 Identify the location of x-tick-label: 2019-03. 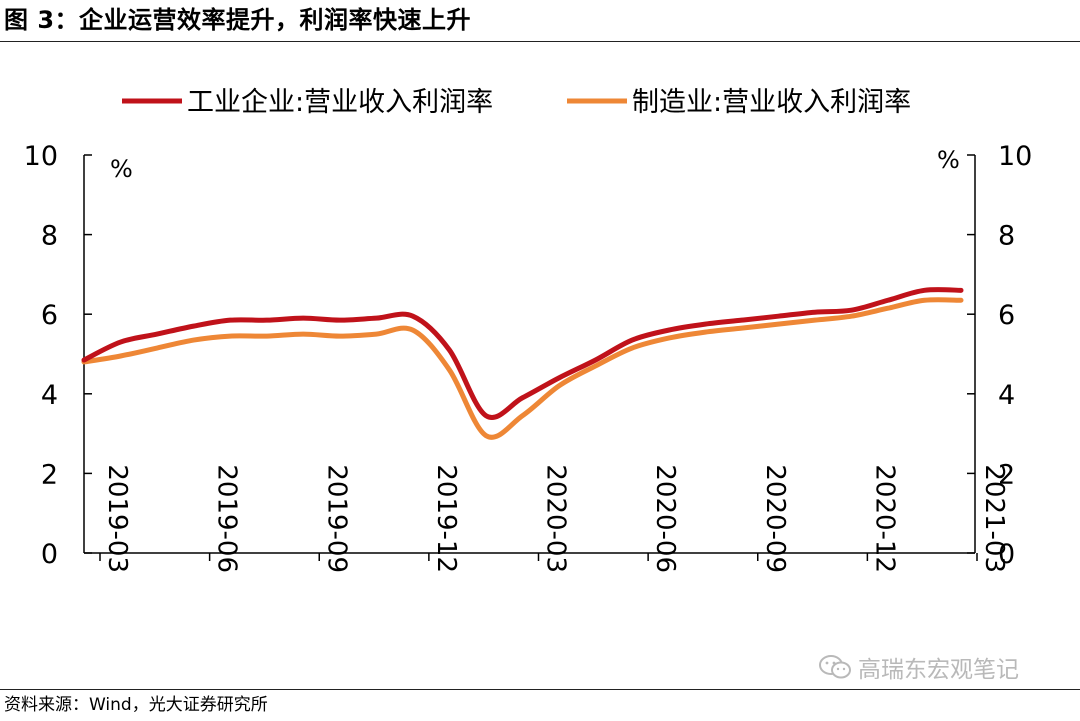
(117, 518).